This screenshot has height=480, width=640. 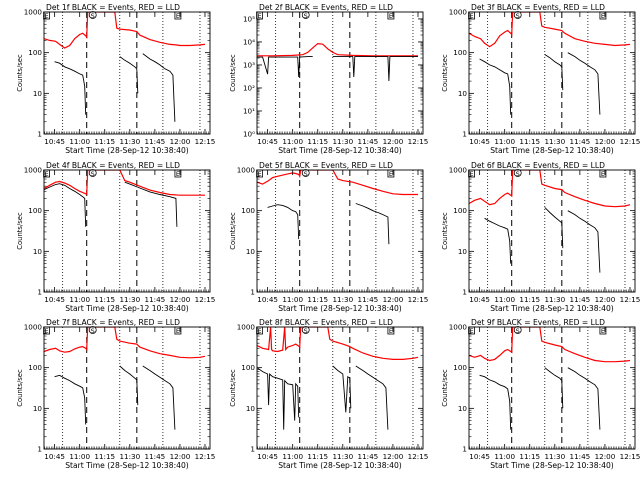 I want to click on y-tick-label: 10⁵, so click(x=249, y=18).